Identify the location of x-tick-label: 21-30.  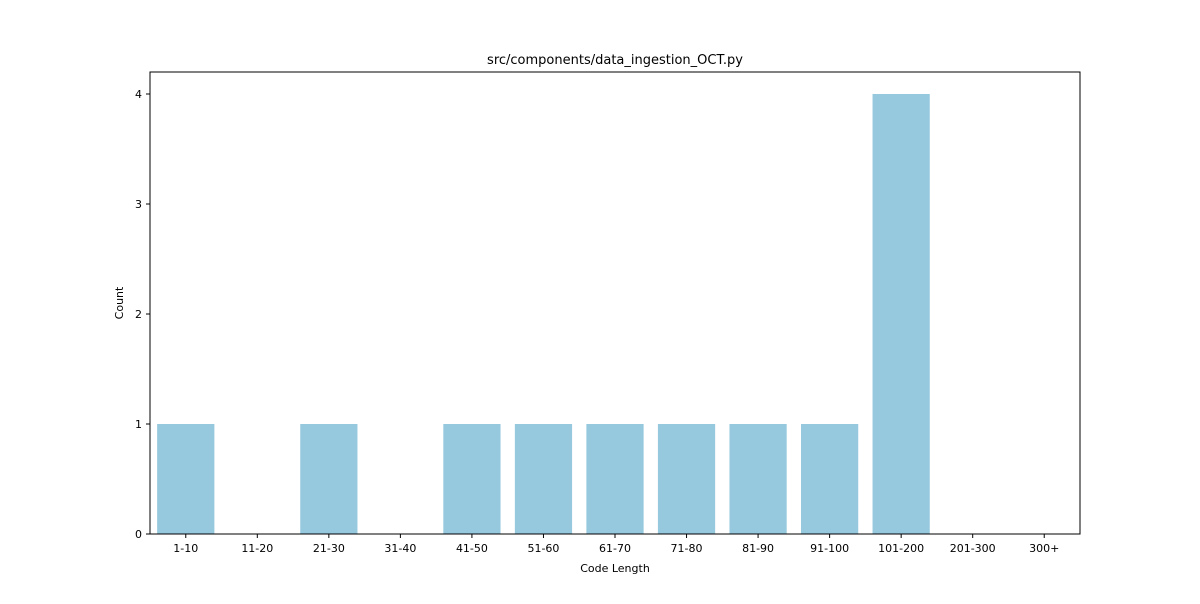
(329, 548).